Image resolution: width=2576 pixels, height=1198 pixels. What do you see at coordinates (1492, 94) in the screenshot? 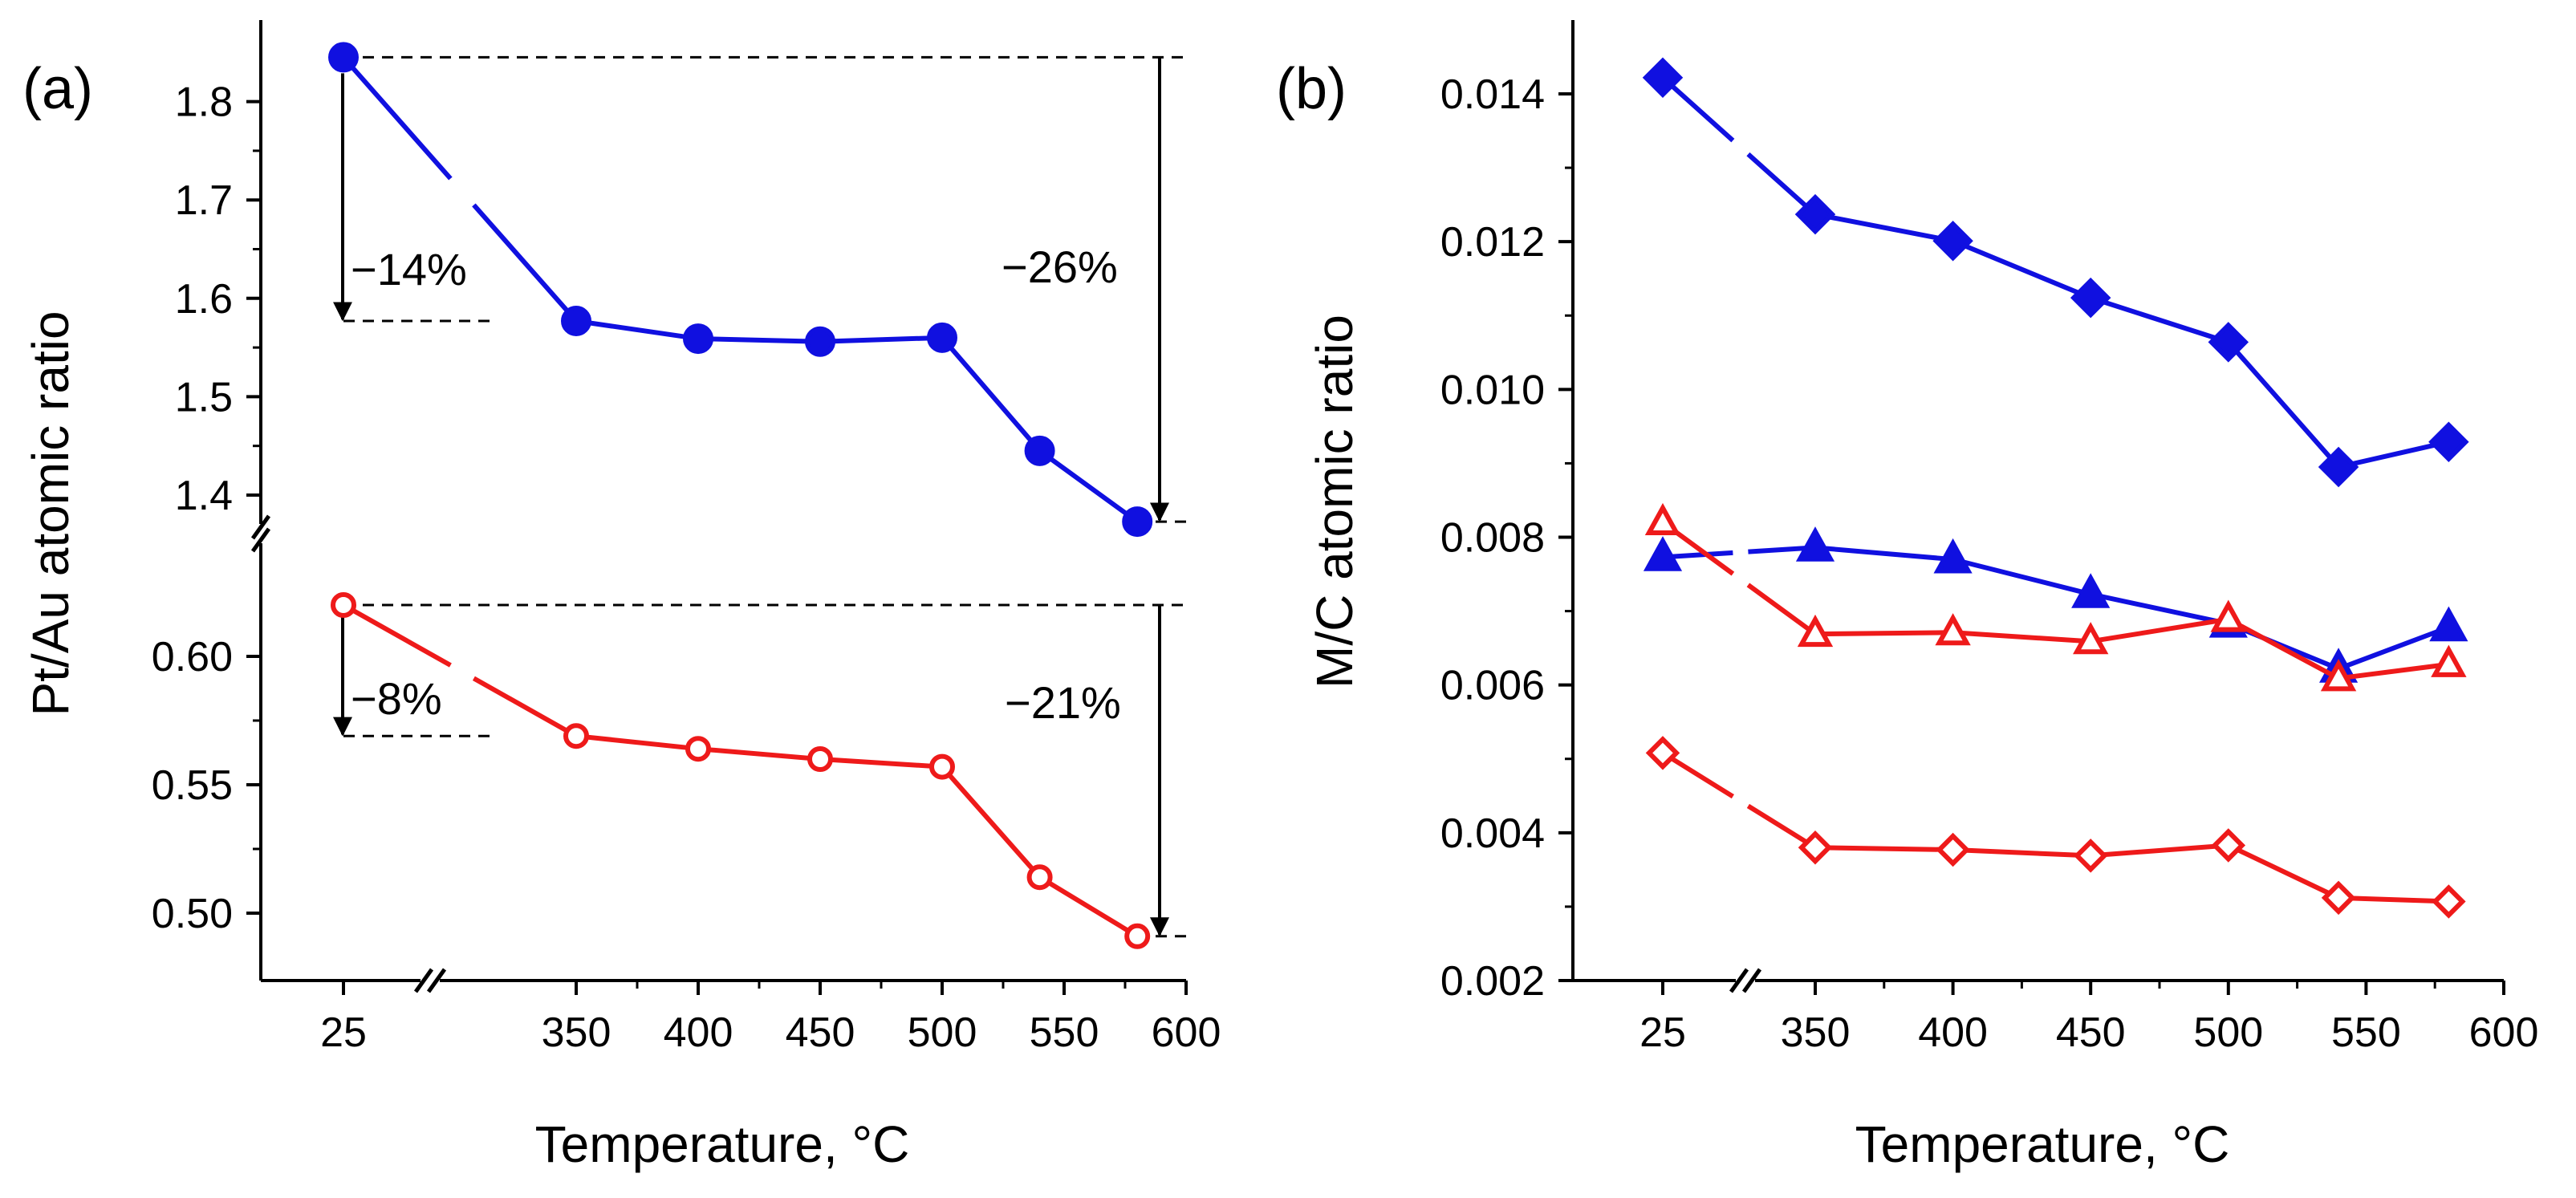
I see `panel-b-y-tick-label: 0.014` at bounding box center [1492, 94].